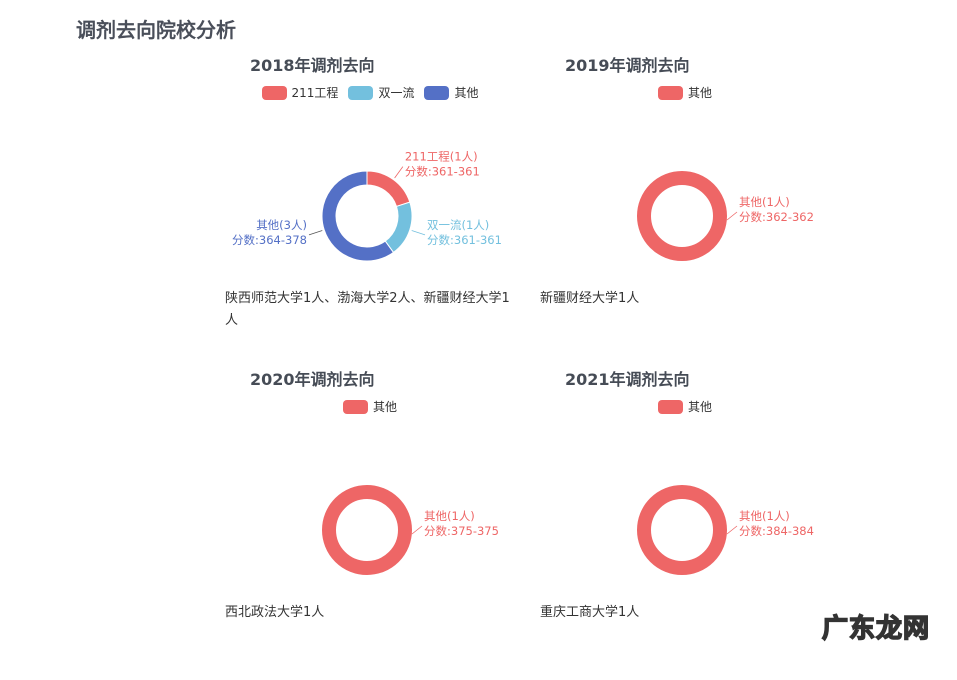  Describe the element at coordinates (876, 629) in the screenshot. I see `watermark: 广东龙网` at that location.